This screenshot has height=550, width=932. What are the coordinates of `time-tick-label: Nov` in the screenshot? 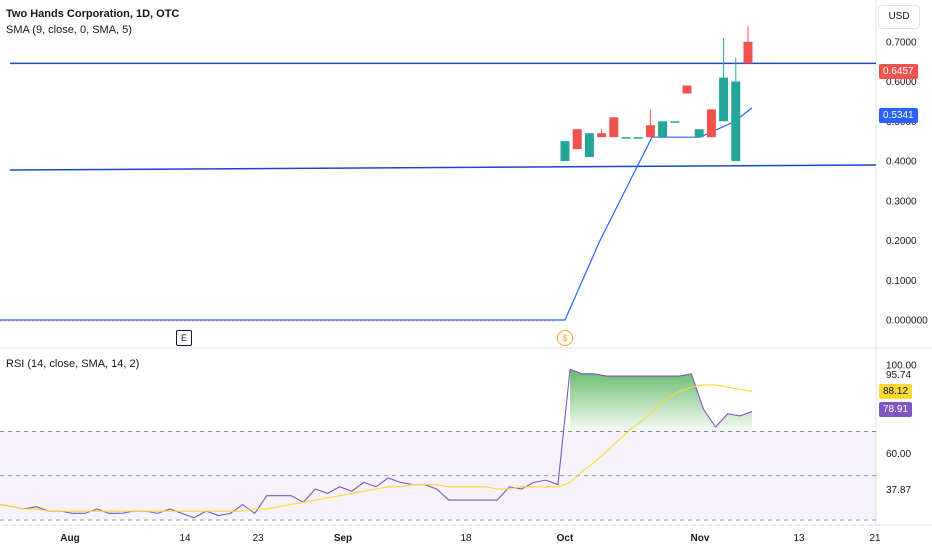 It's located at (700, 538).